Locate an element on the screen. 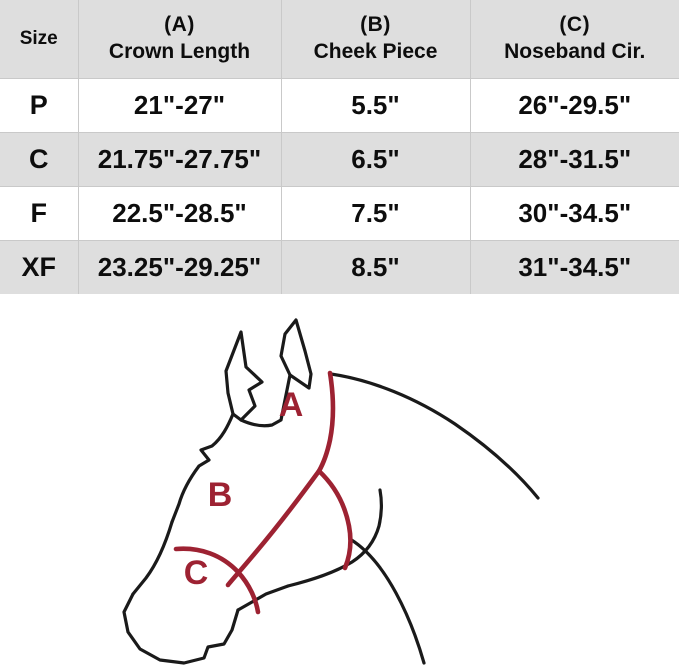 The image size is (679, 669). table-row: F 22.5"-28.5" 7.5" 30"-34.5" is located at coordinates (339, 213).